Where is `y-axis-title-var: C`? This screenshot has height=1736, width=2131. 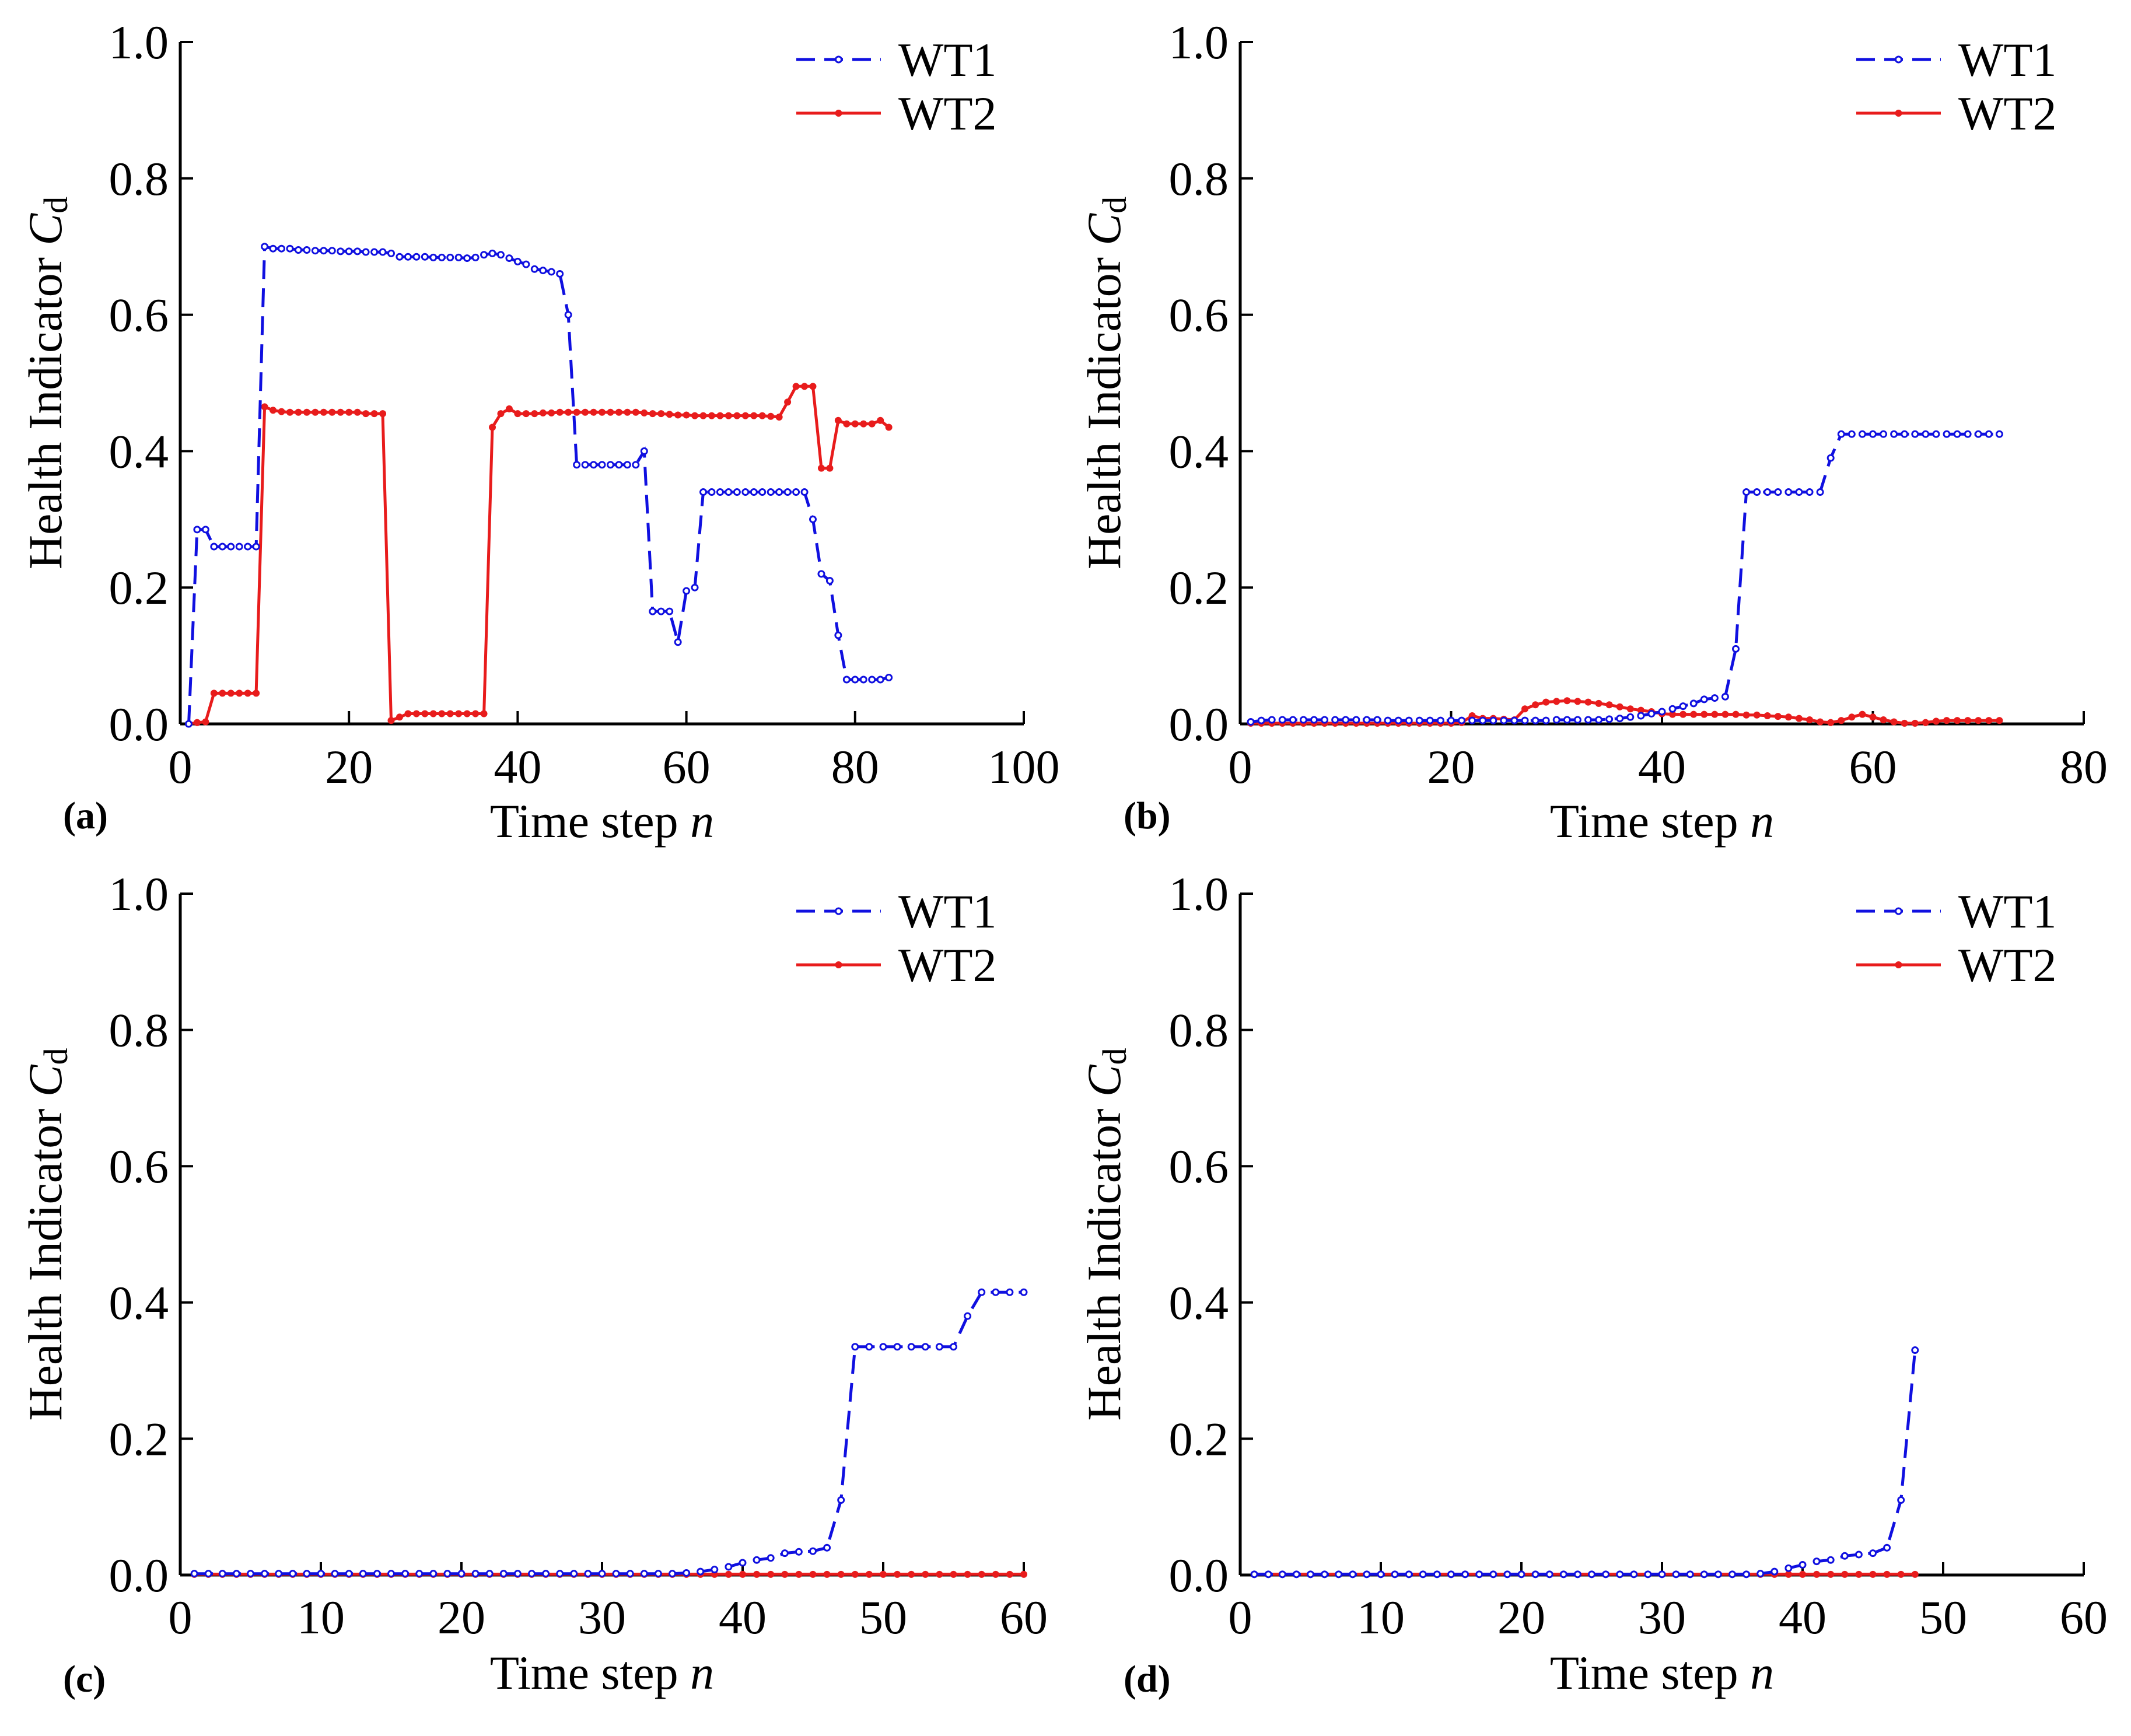 y-axis-title-var: C is located at coordinates (1104, 229).